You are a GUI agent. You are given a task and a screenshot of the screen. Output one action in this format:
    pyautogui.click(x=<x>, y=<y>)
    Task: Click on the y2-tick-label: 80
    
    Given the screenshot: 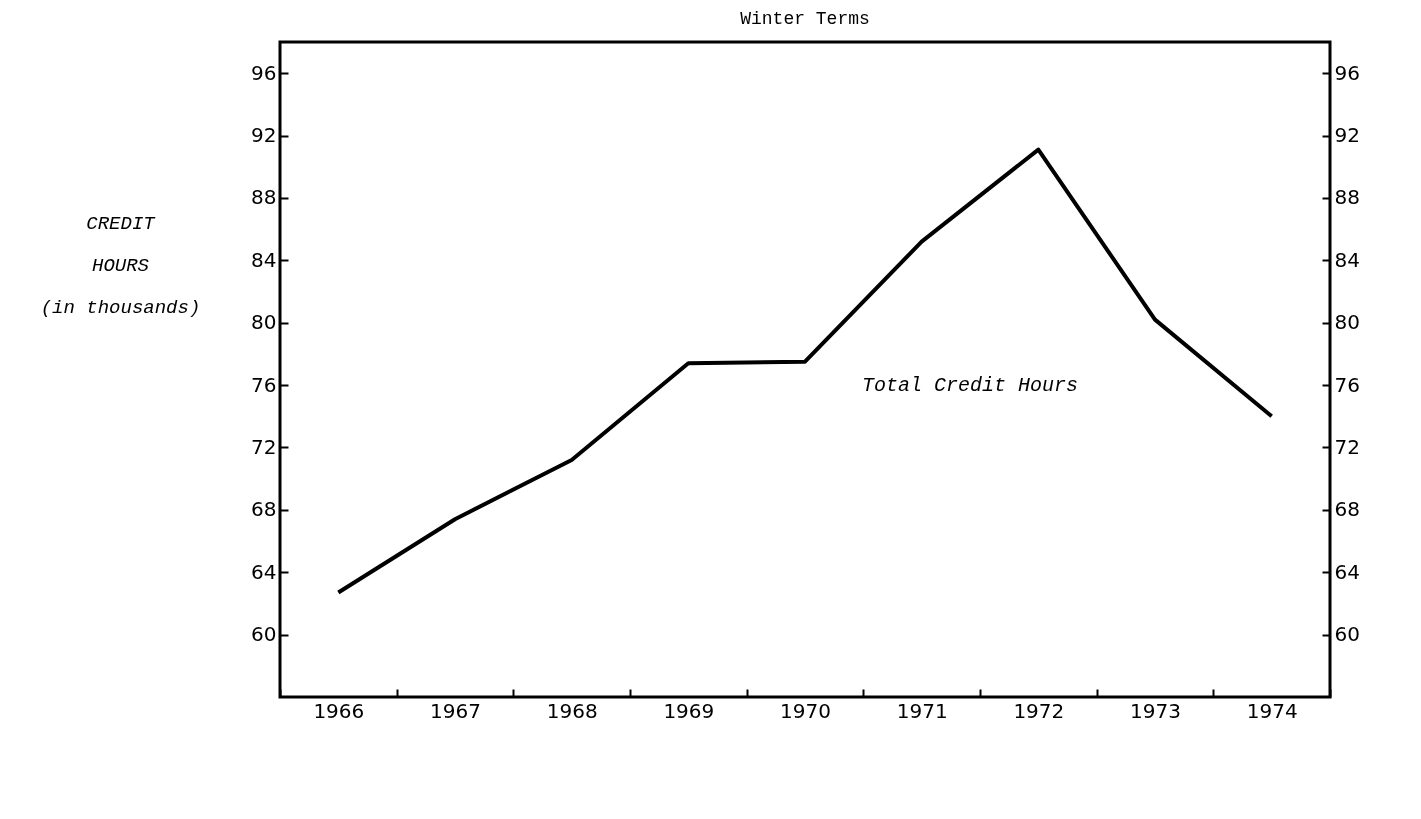 What is the action you would take?
    pyautogui.click(x=1347, y=322)
    